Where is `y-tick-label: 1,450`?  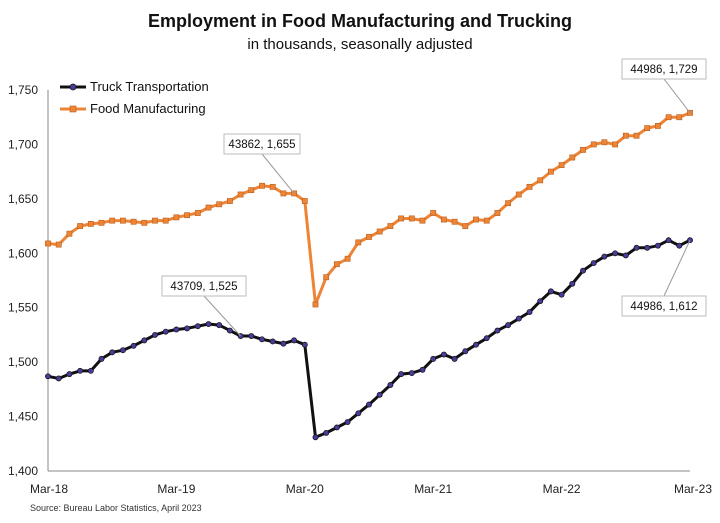 y-tick-label: 1,450 is located at coordinates (23, 417).